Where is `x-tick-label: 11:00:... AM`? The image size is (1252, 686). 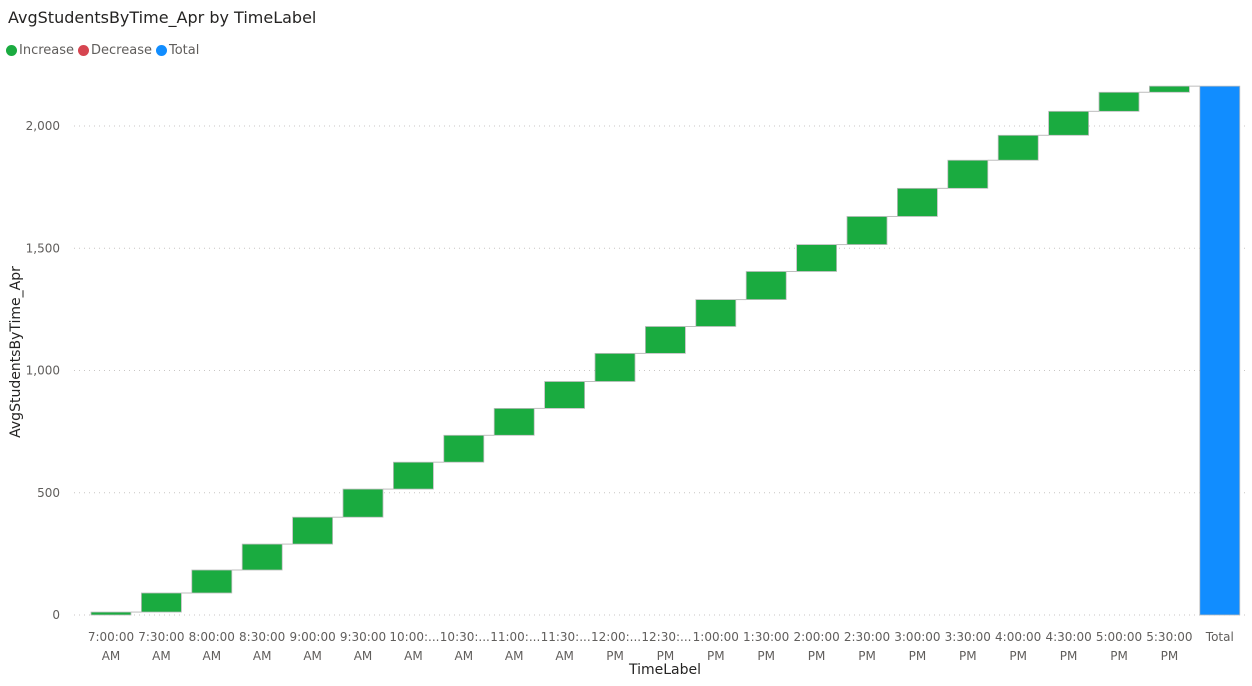 x-tick-label: 11:00:... AM is located at coordinates (515, 646).